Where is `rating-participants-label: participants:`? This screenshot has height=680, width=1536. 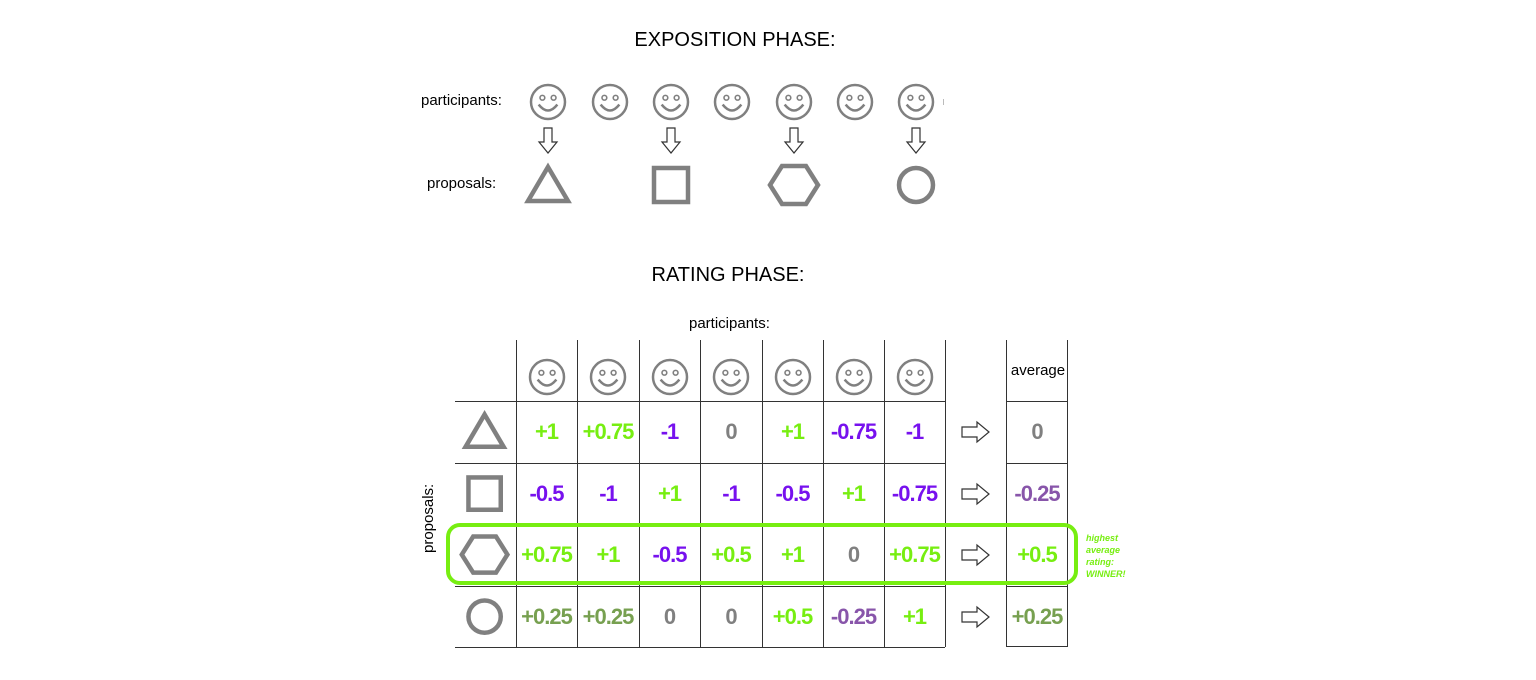
rating-participants-label: participants: is located at coordinates (729, 323).